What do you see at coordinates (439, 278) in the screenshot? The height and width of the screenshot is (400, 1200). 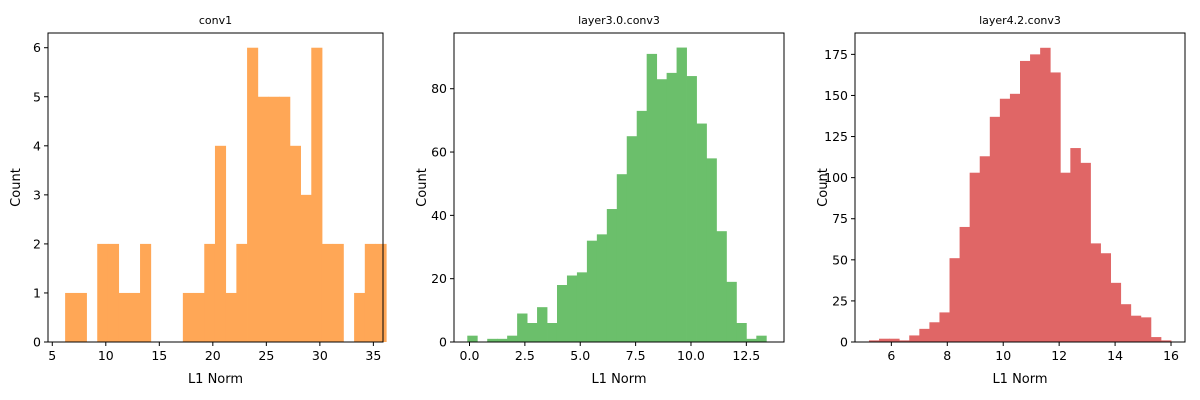 I see `y-tick-label: 20` at bounding box center [439, 278].